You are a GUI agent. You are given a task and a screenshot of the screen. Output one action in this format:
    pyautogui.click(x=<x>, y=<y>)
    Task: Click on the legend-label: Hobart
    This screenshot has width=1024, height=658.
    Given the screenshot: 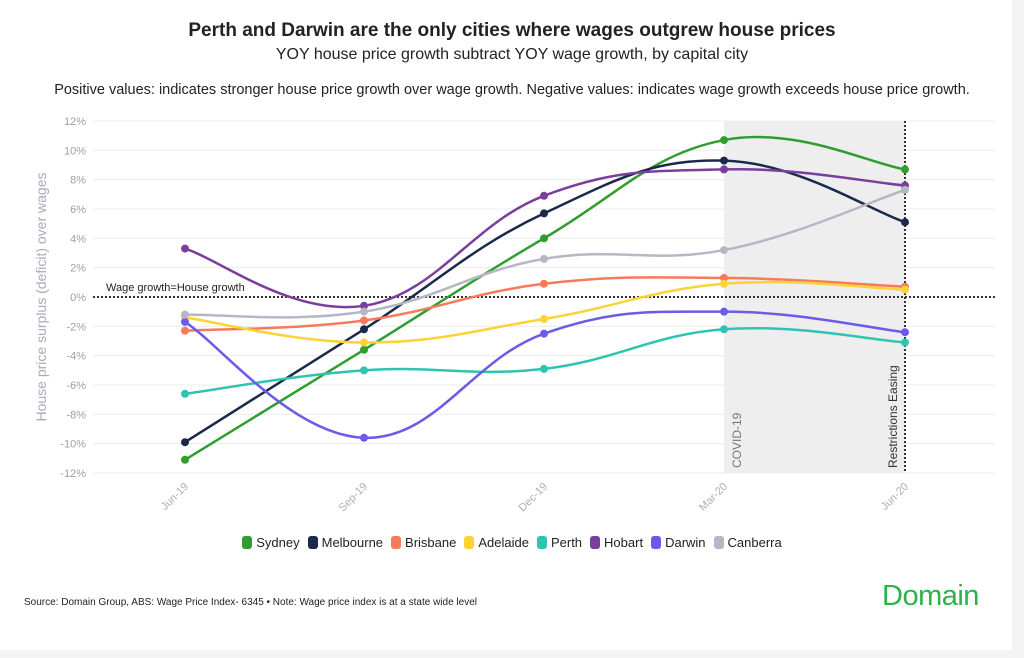 What is the action you would take?
    pyautogui.click(x=624, y=542)
    